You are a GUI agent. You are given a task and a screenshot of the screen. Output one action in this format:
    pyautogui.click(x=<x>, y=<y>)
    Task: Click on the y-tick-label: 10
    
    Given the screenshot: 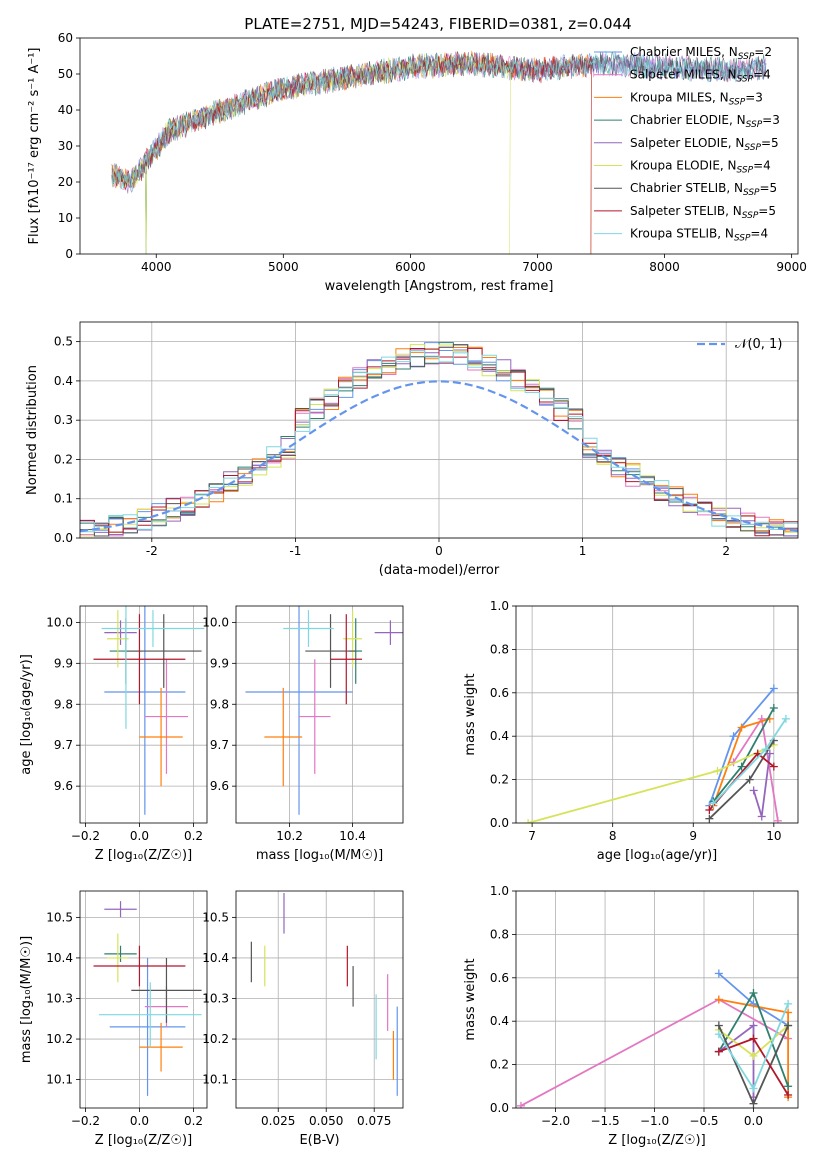 What is the action you would take?
    pyautogui.click(x=65, y=218)
    